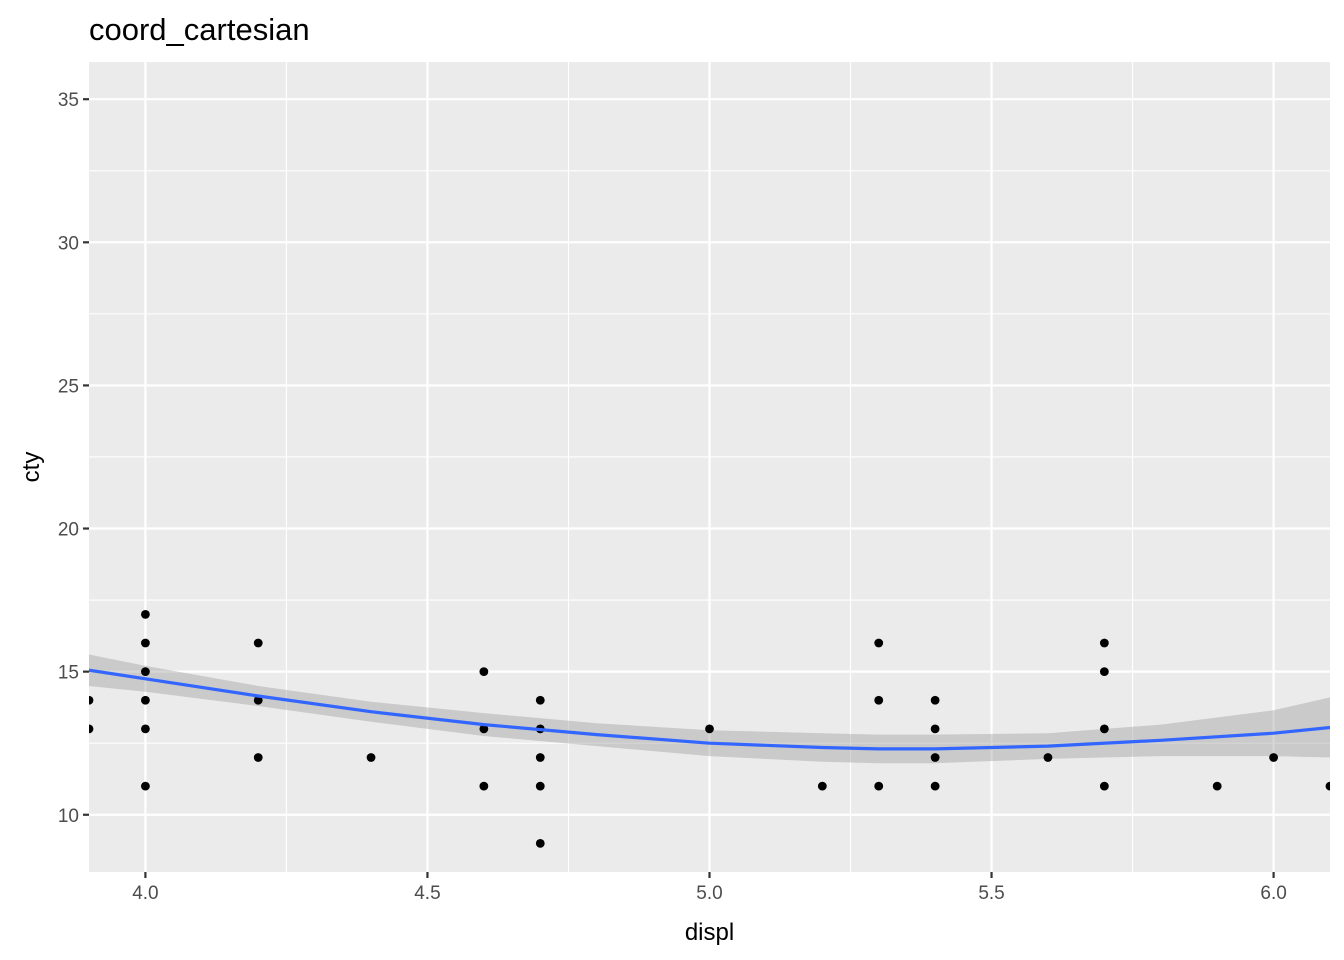 The width and height of the screenshot is (1344, 960). I want to click on y-tick-label: 15, so click(68, 673).